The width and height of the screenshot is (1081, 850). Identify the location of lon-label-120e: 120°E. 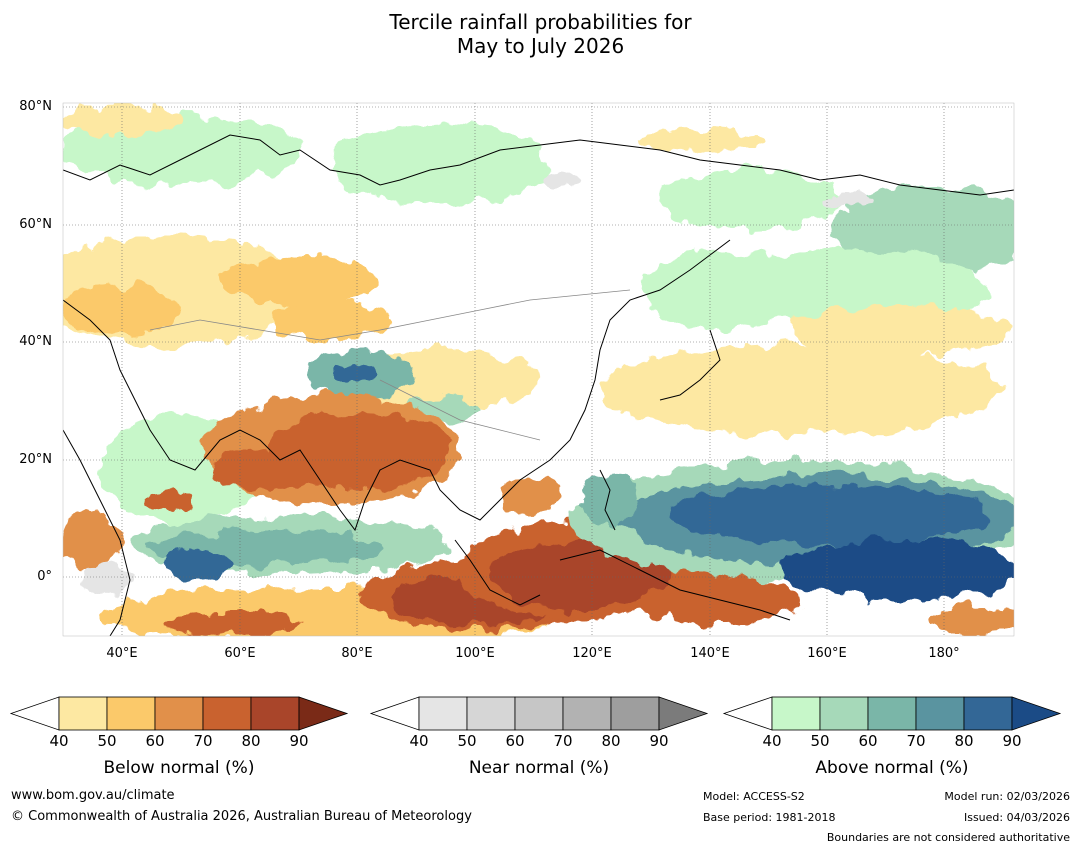
(592, 653).